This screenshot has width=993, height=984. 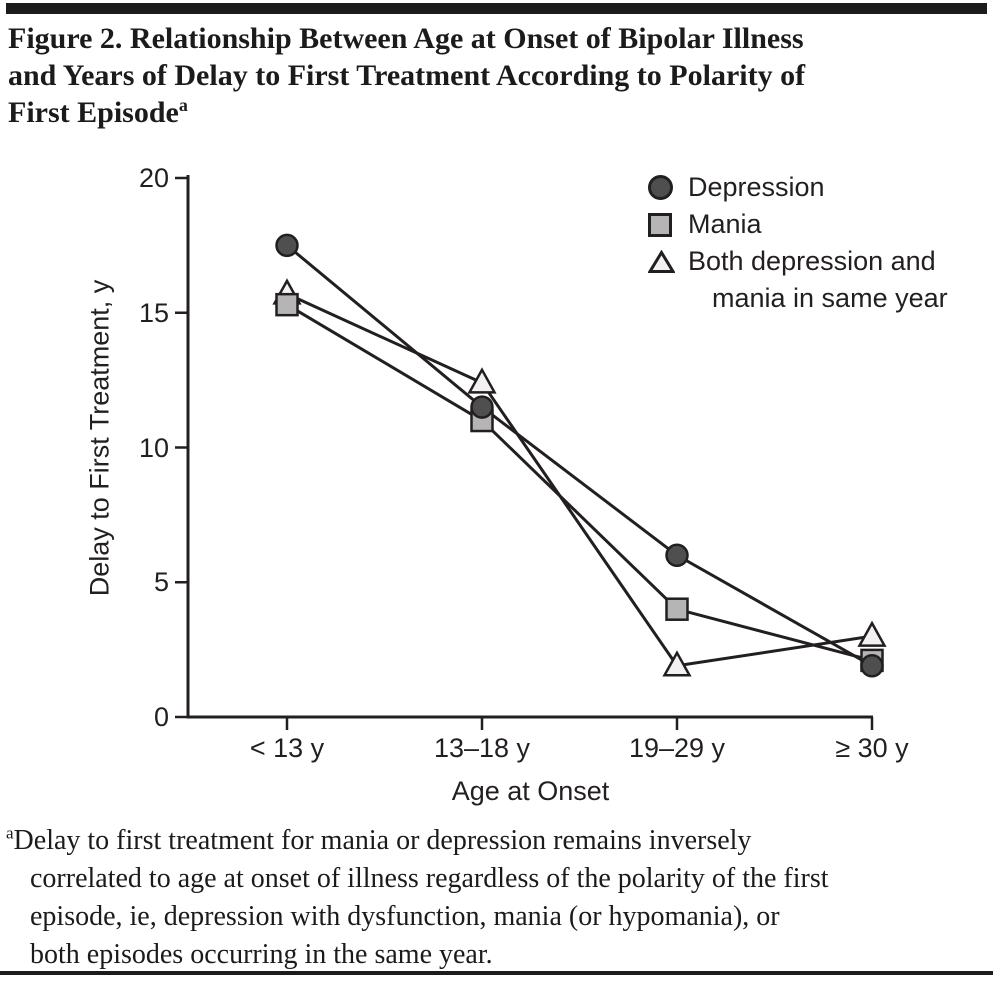 What do you see at coordinates (153, 178) in the screenshot?
I see `y-tick-label-20: 20` at bounding box center [153, 178].